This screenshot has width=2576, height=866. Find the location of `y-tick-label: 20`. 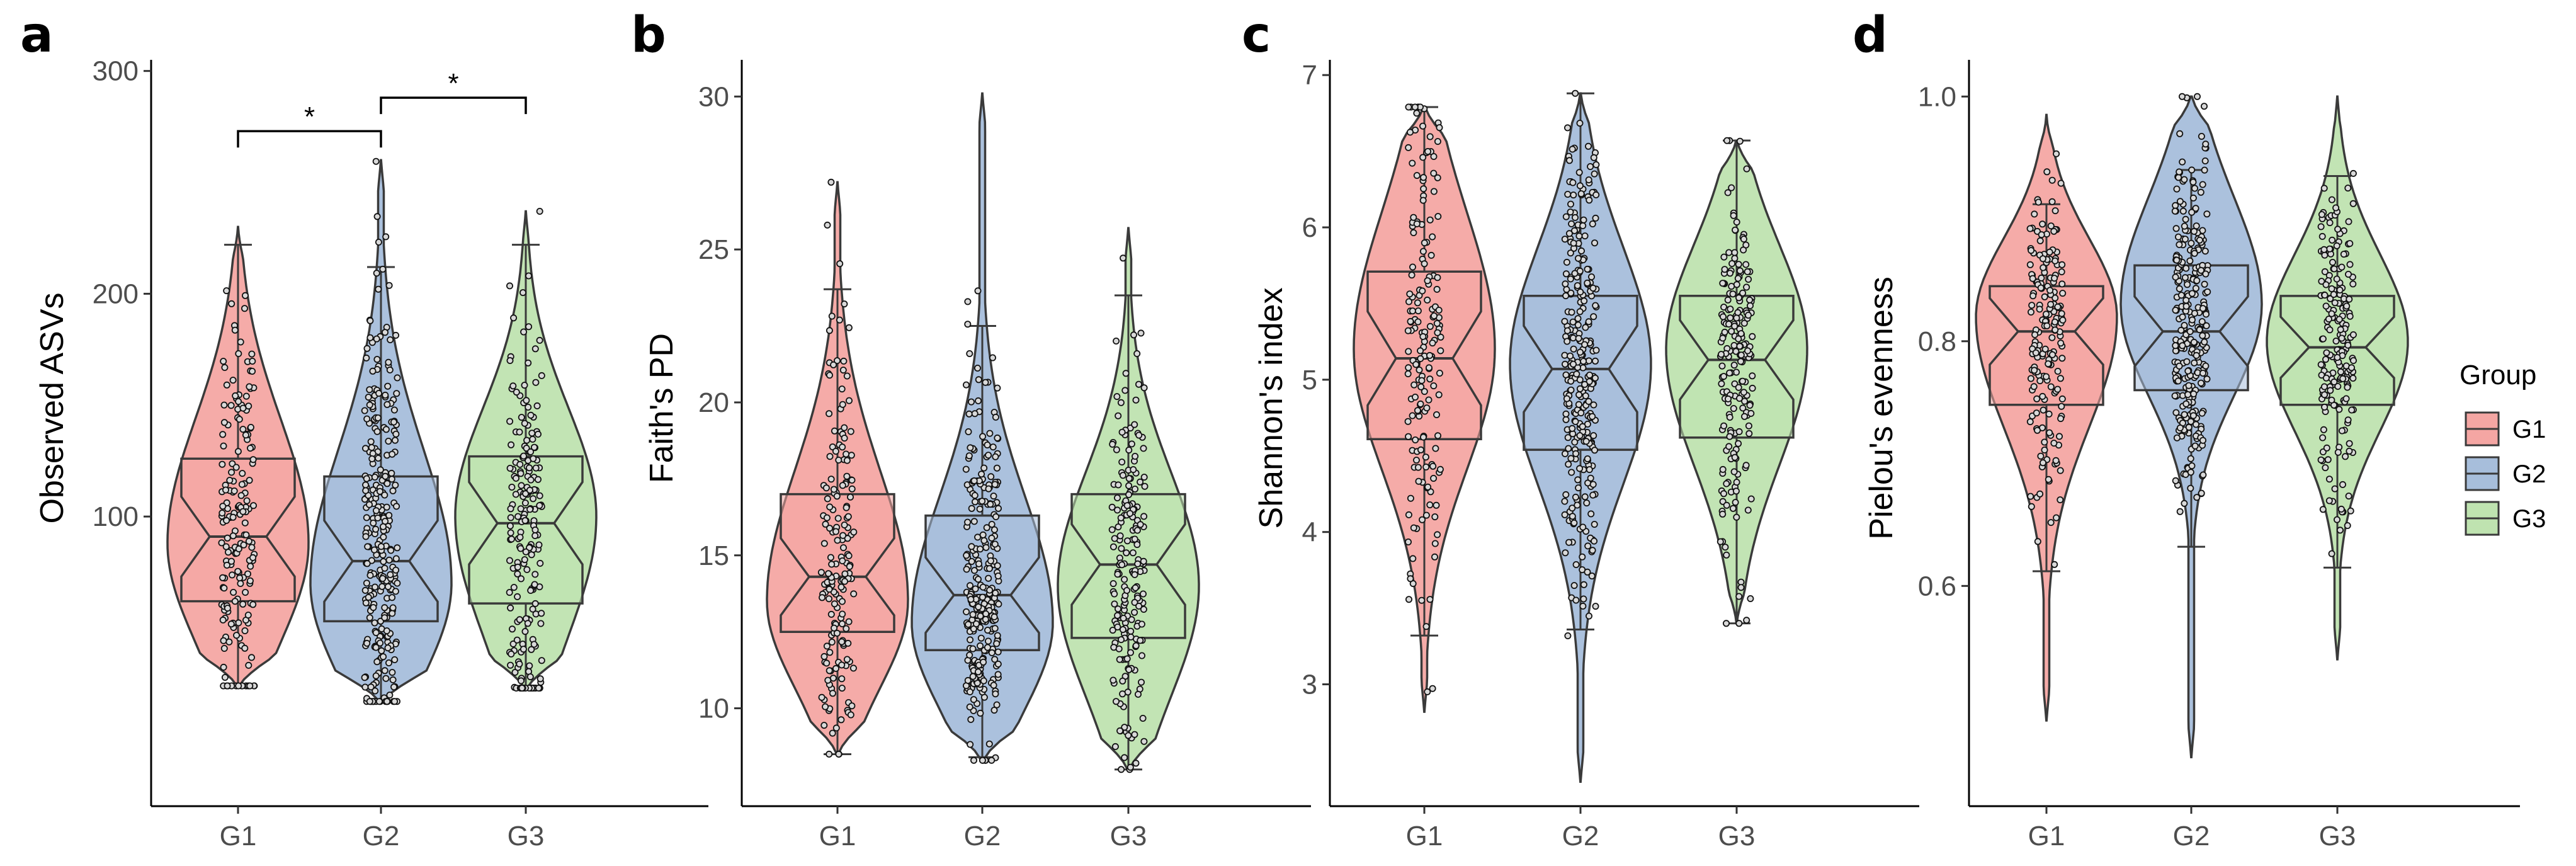

y-tick-label: 20 is located at coordinates (713, 403).